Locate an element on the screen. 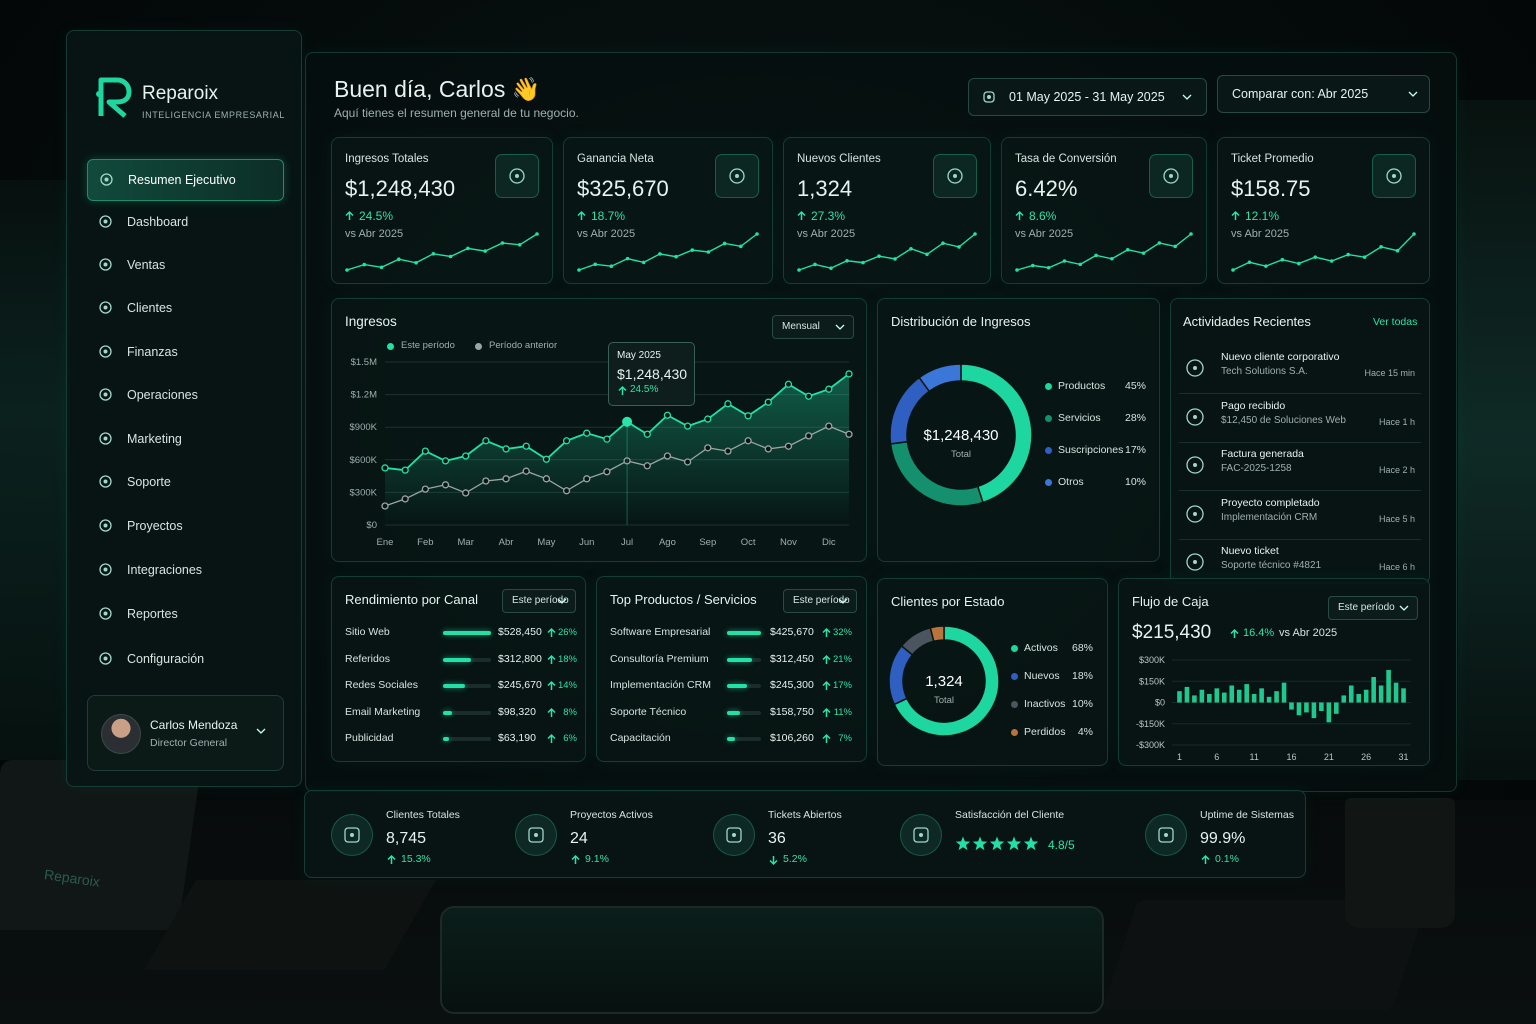  date-range-picker: 01 May 2025 - 31 May 2025 is located at coordinates (1087, 97).